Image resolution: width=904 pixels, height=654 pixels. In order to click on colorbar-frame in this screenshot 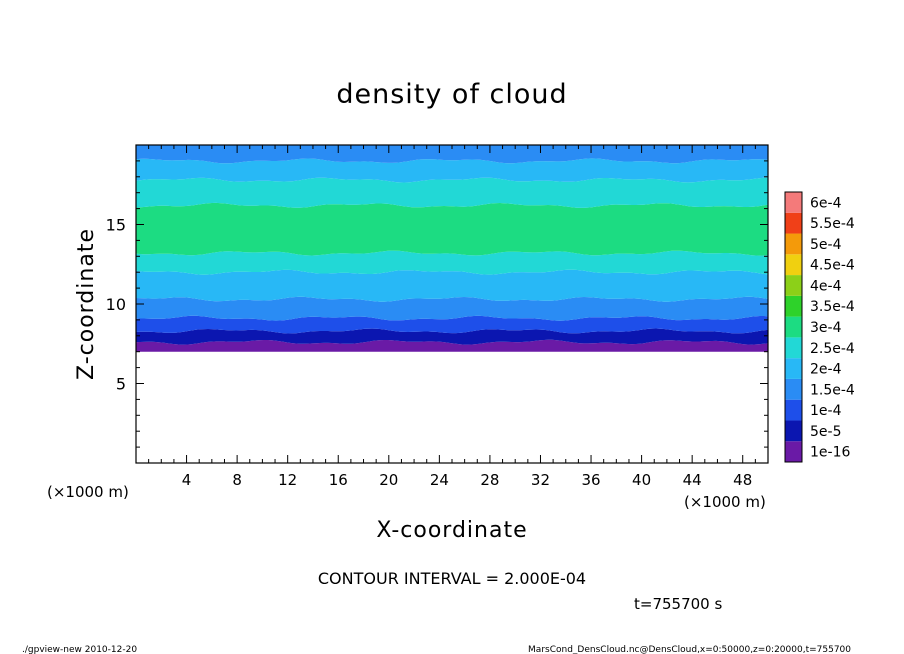, I will do `click(793, 327)`.